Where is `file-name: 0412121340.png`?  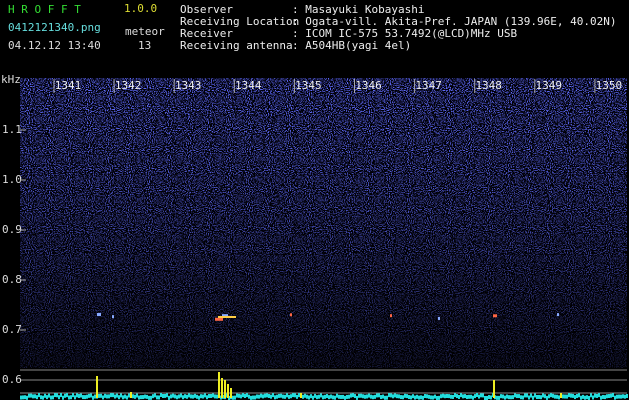
file-name: 0412121340.png is located at coordinates (54, 27).